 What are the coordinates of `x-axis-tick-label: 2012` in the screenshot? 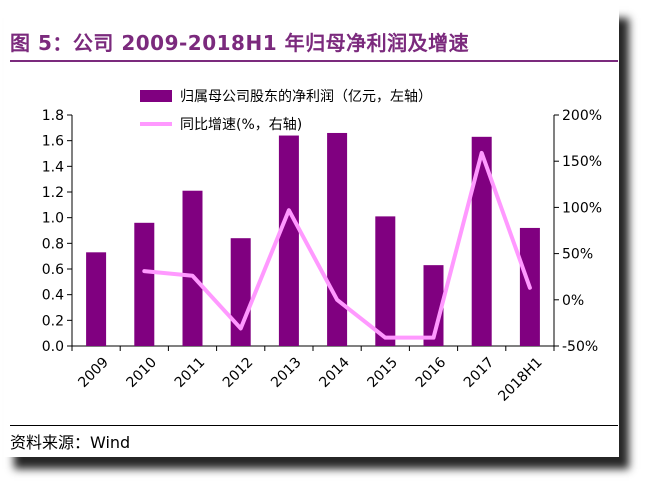 It's located at (238, 372).